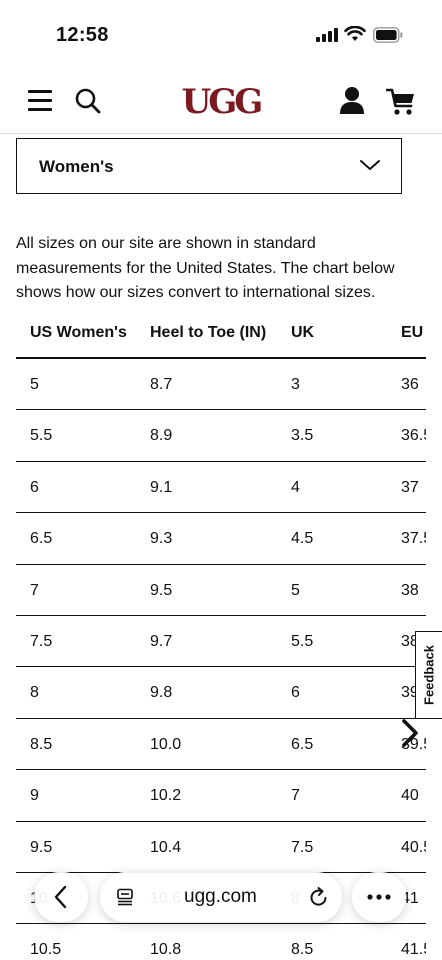 The image size is (442, 960). I want to click on search-icon, so click(88, 101).